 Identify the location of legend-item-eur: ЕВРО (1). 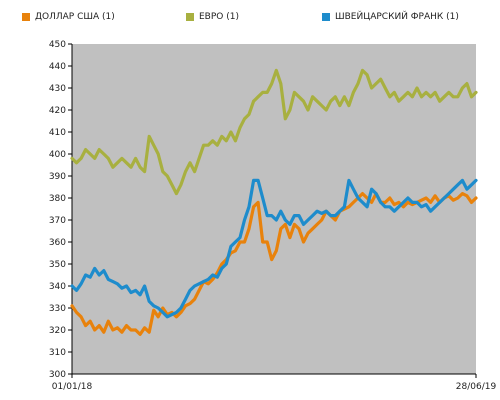
(212, 17).